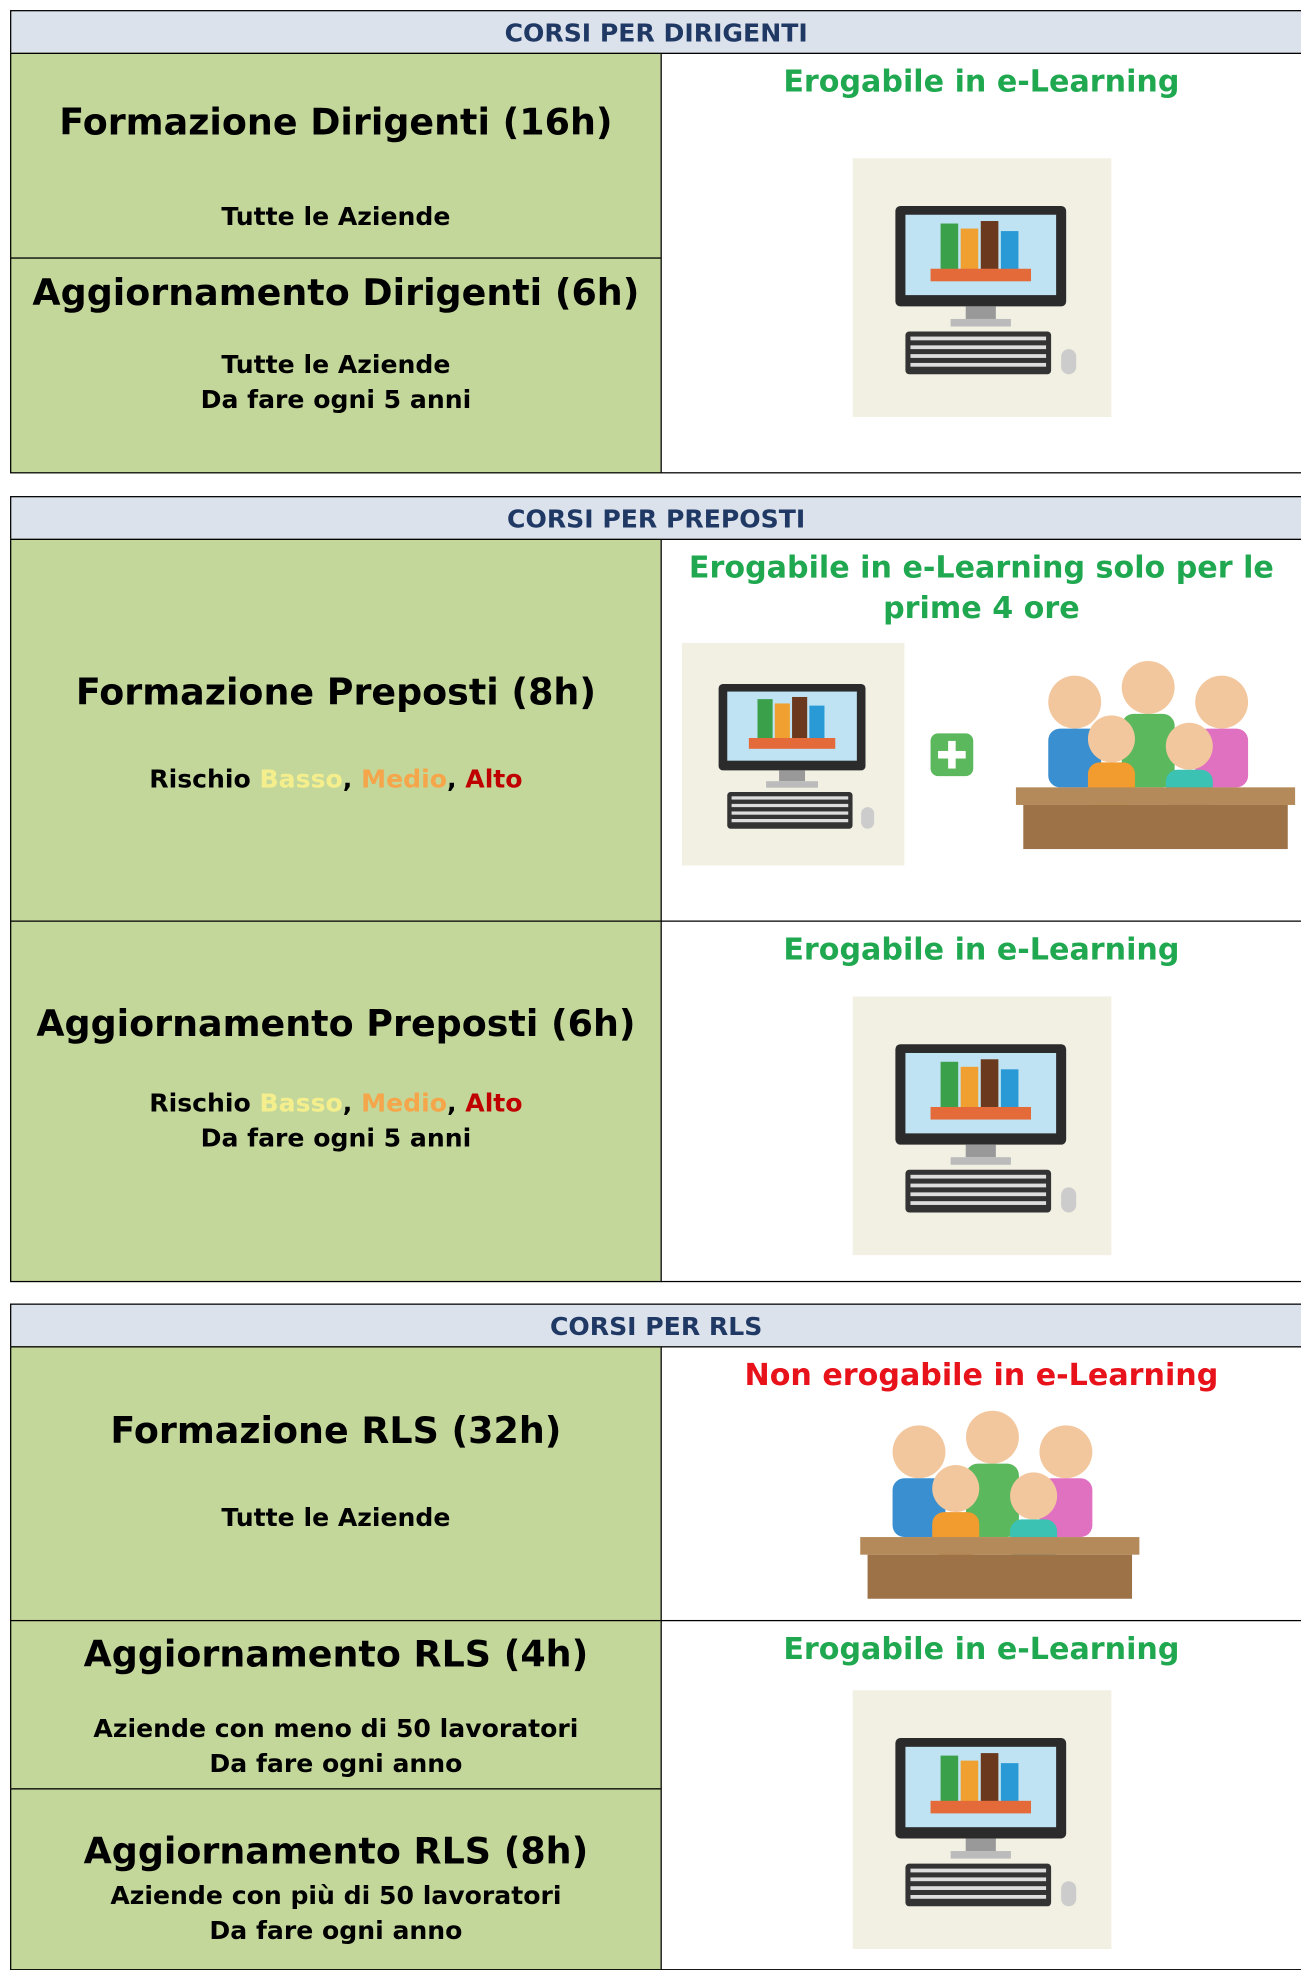 This screenshot has width=1301, height=1970. Describe the element at coordinates (336, 1484) in the screenshot. I see `course-cell: Formazione RLS (32h) Tutte le Aziende` at that location.